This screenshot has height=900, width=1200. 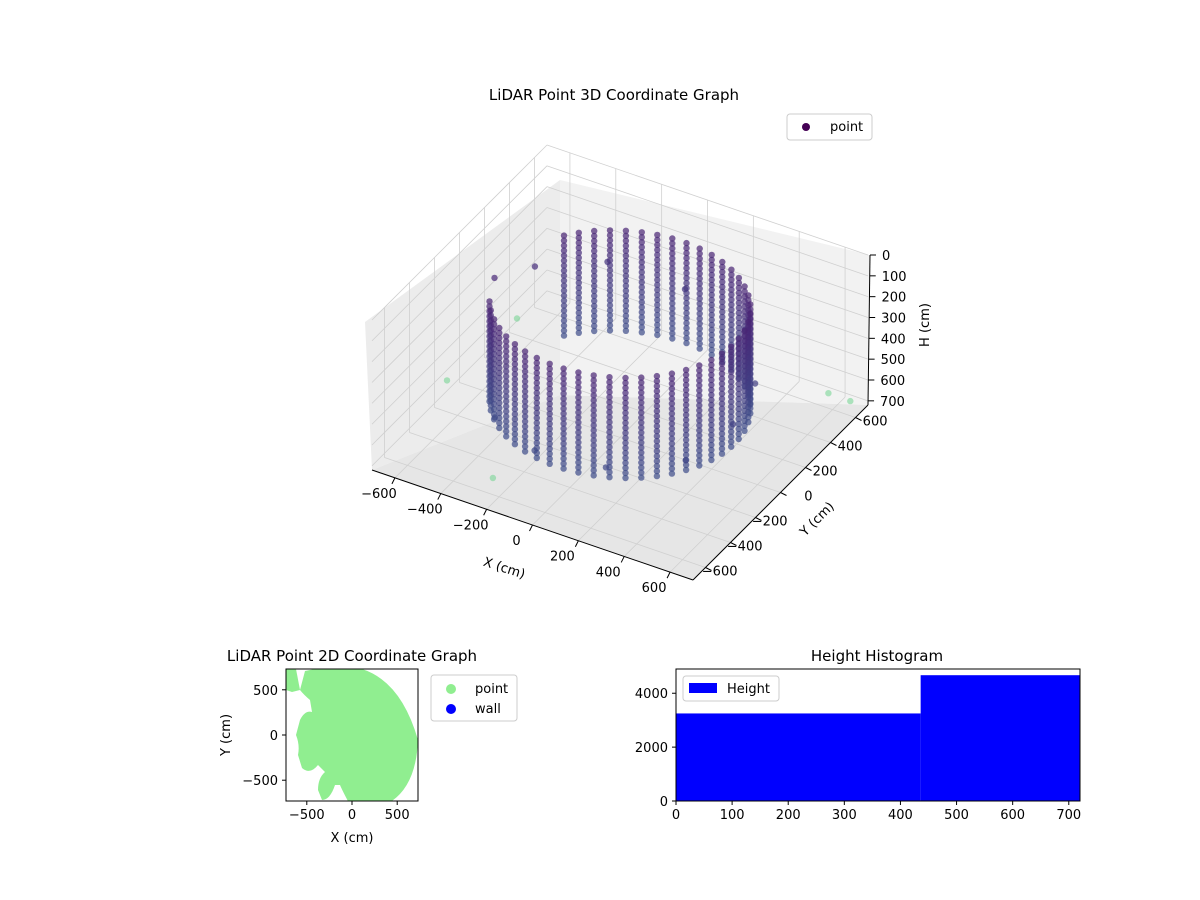 I want to click on grid-floor-y-line, so click(x=695, y=362).